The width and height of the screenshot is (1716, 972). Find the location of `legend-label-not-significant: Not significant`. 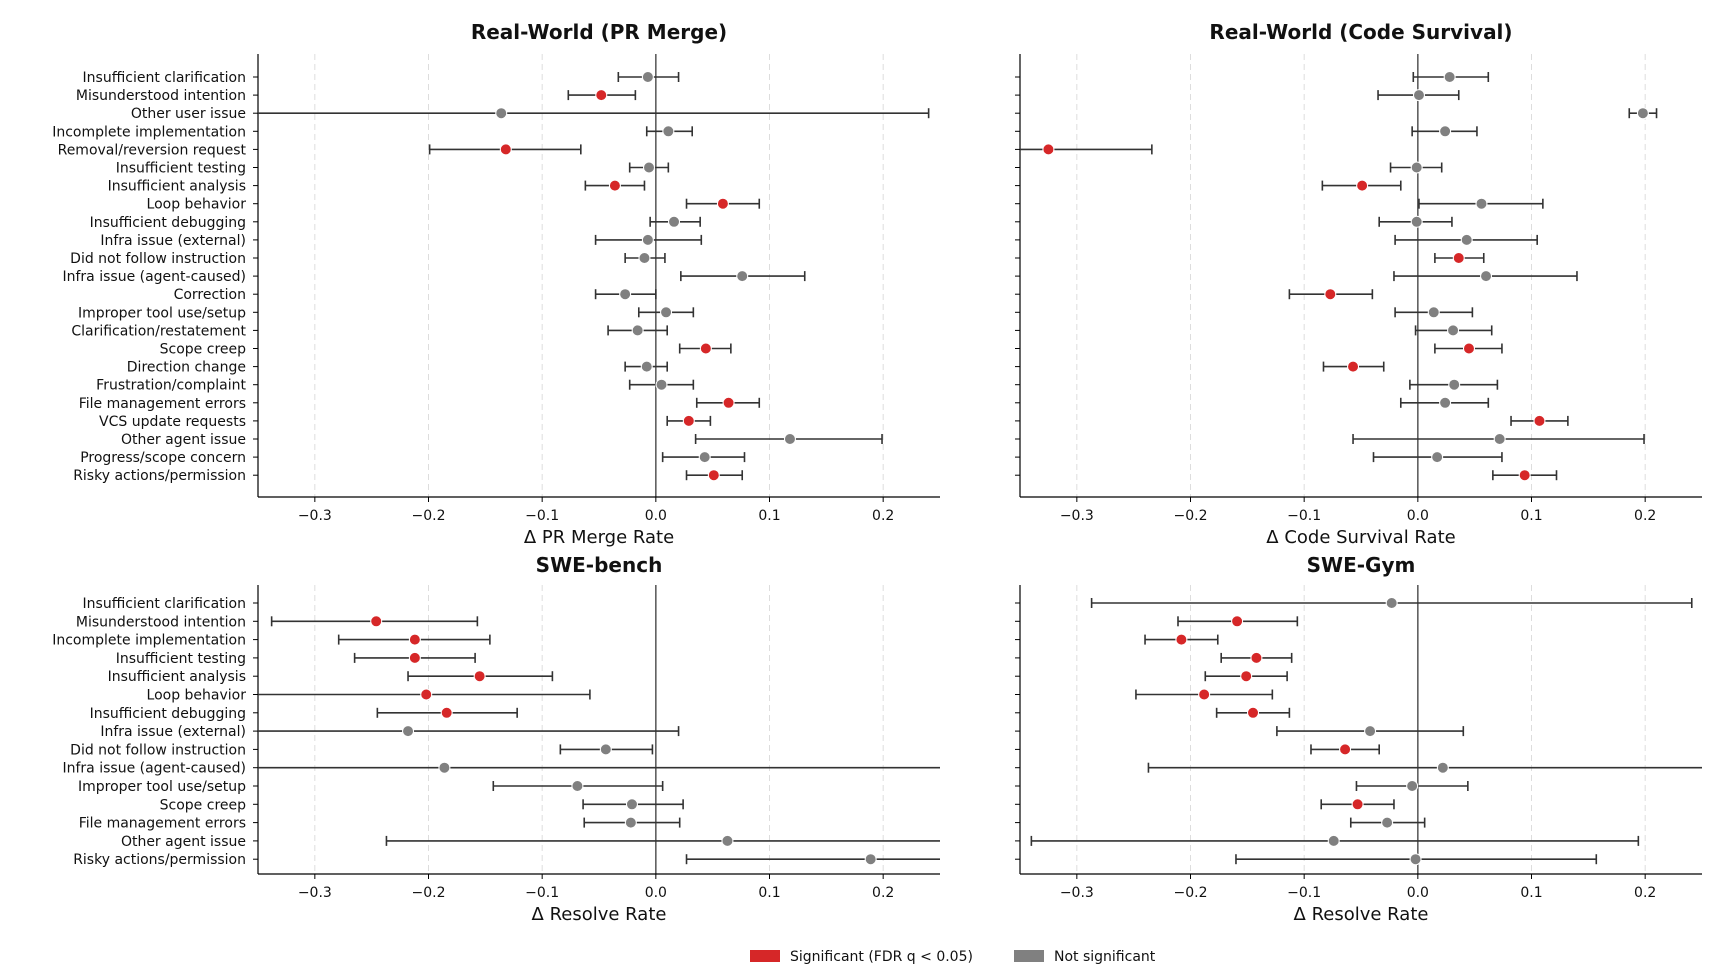

legend-label-not-significant: Not significant is located at coordinates (1105, 957).